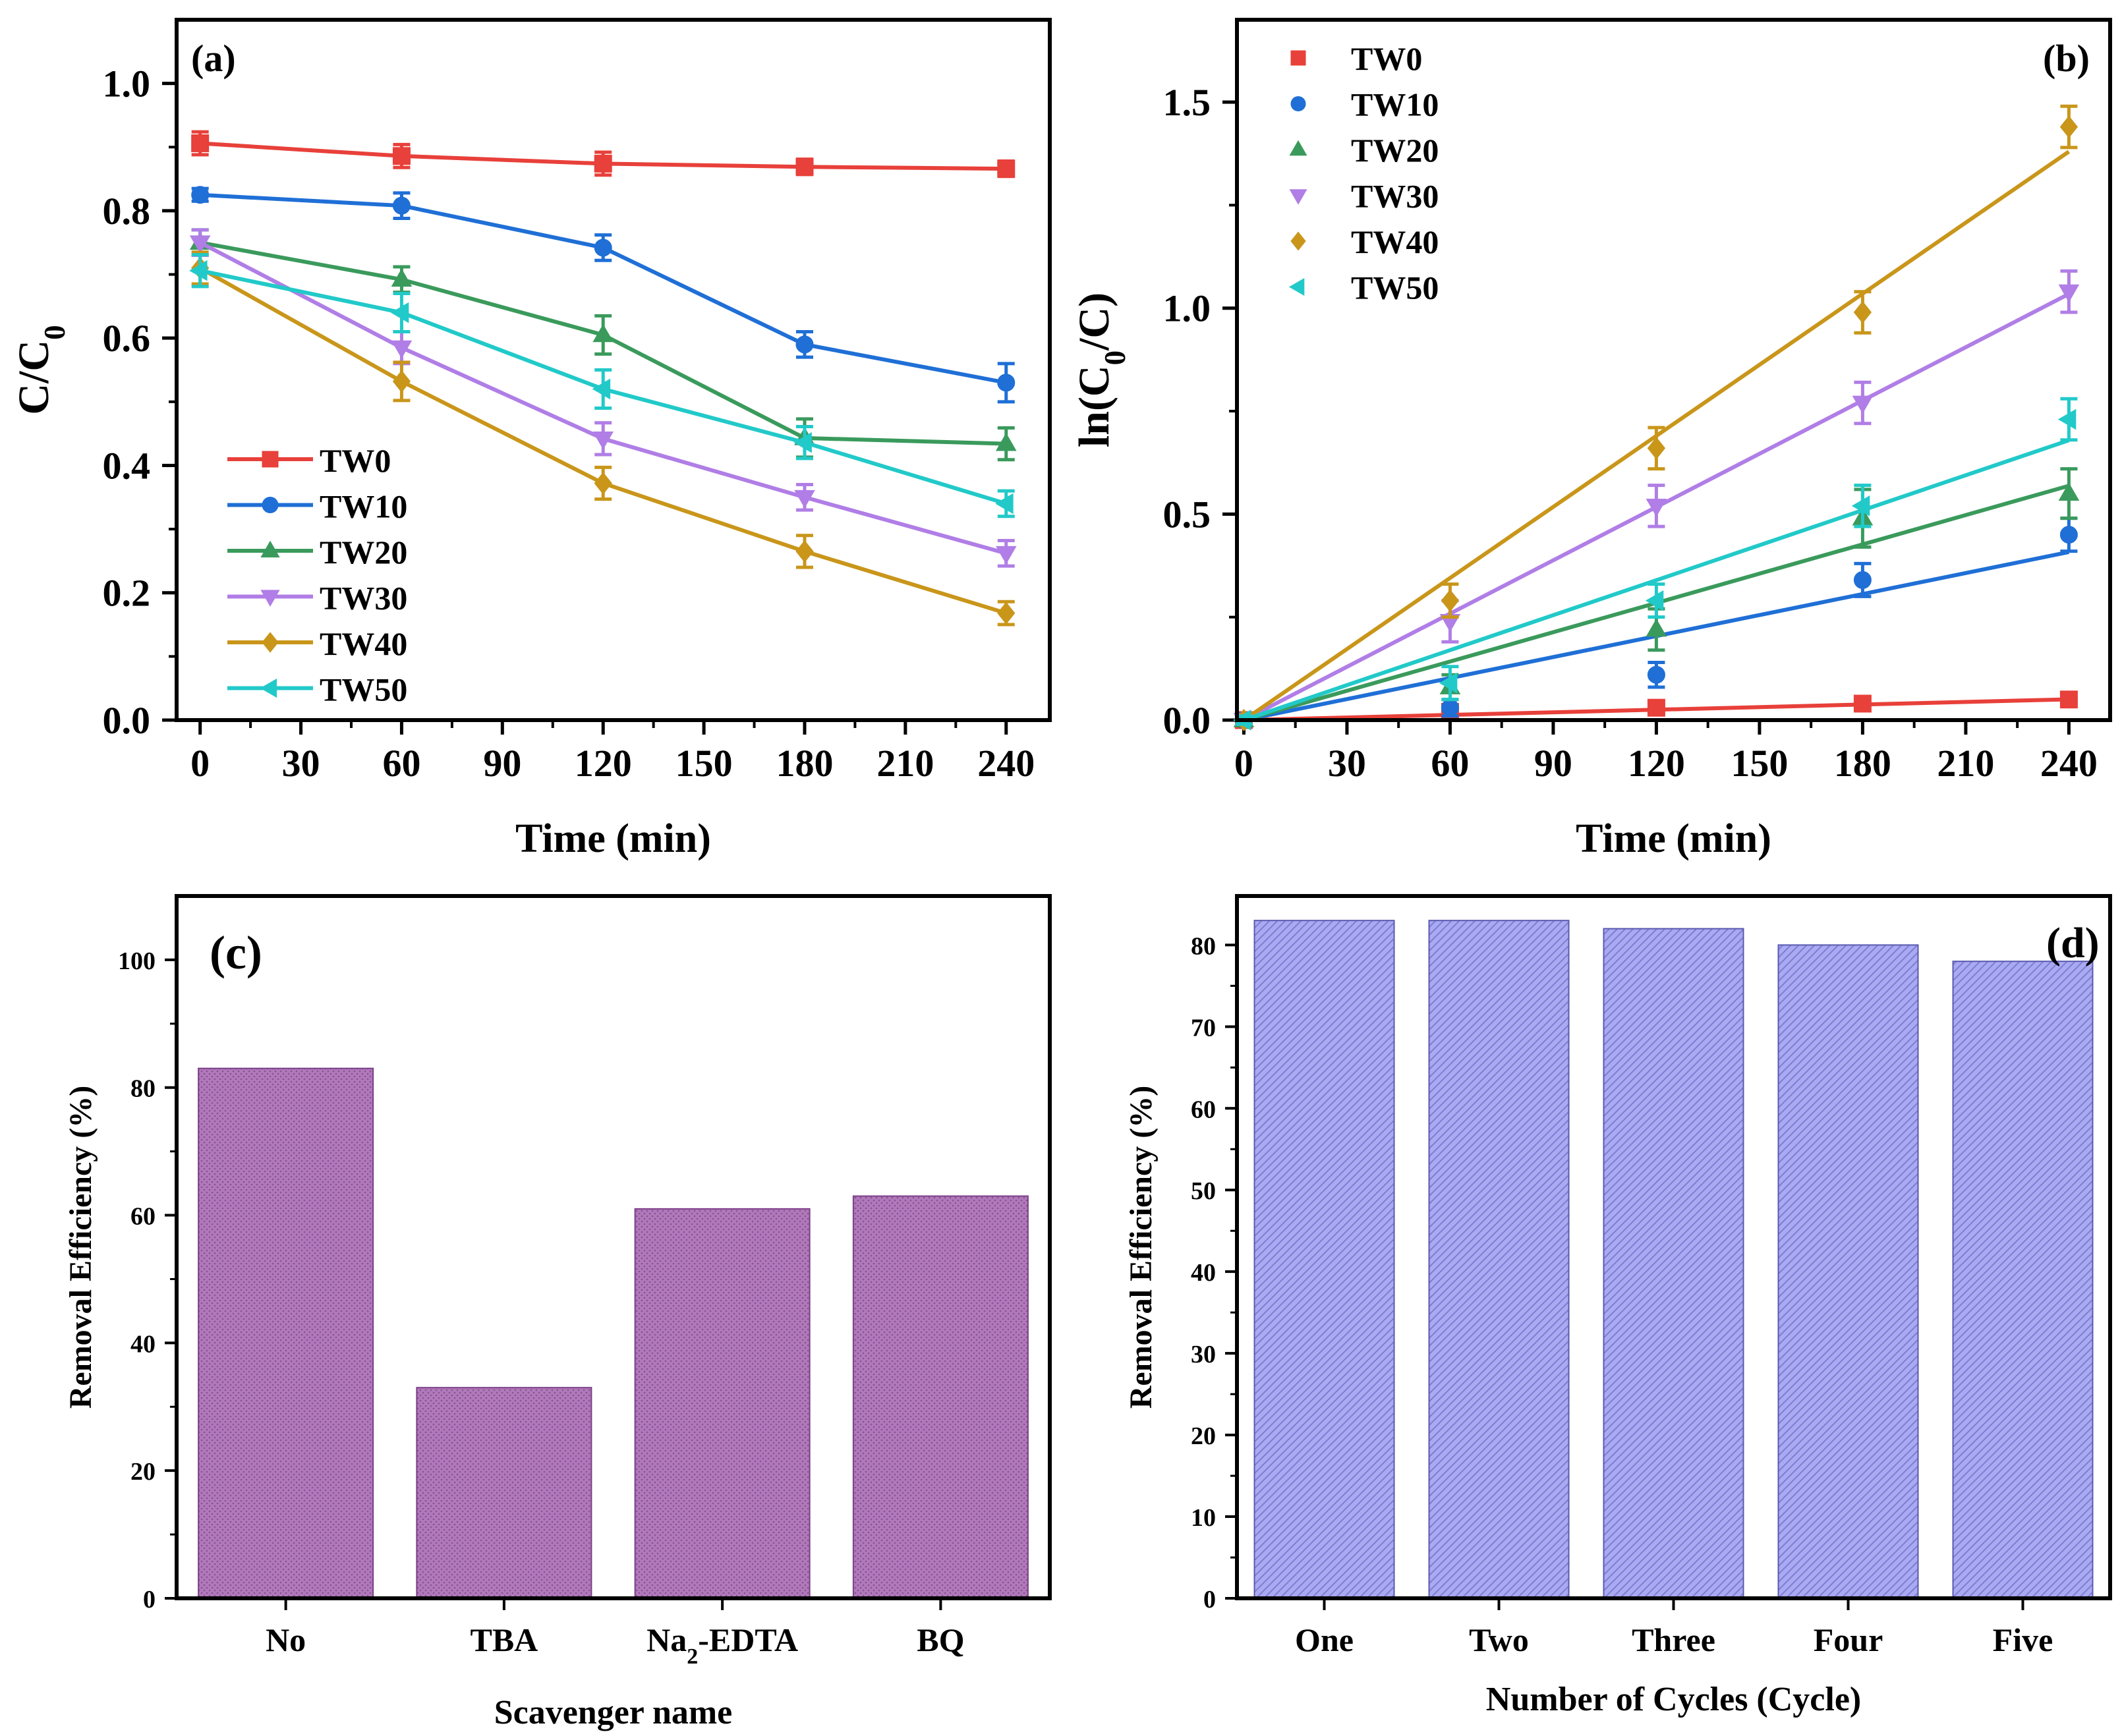 The height and width of the screenshot is (1736, 2122). What do you see at coordinates (1209, 1599) in the screenshot?
I see `y-tick-label-d: 0` at bounding box center [1209, 1599].